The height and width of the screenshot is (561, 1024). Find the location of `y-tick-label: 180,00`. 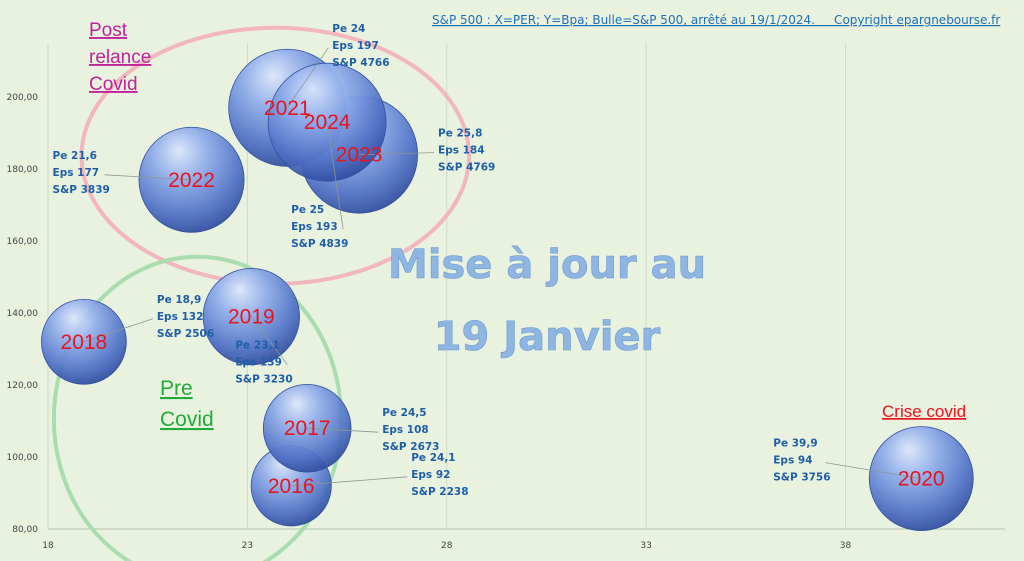

y-tick-label: 180,00 is located at coordinates (23, 170).